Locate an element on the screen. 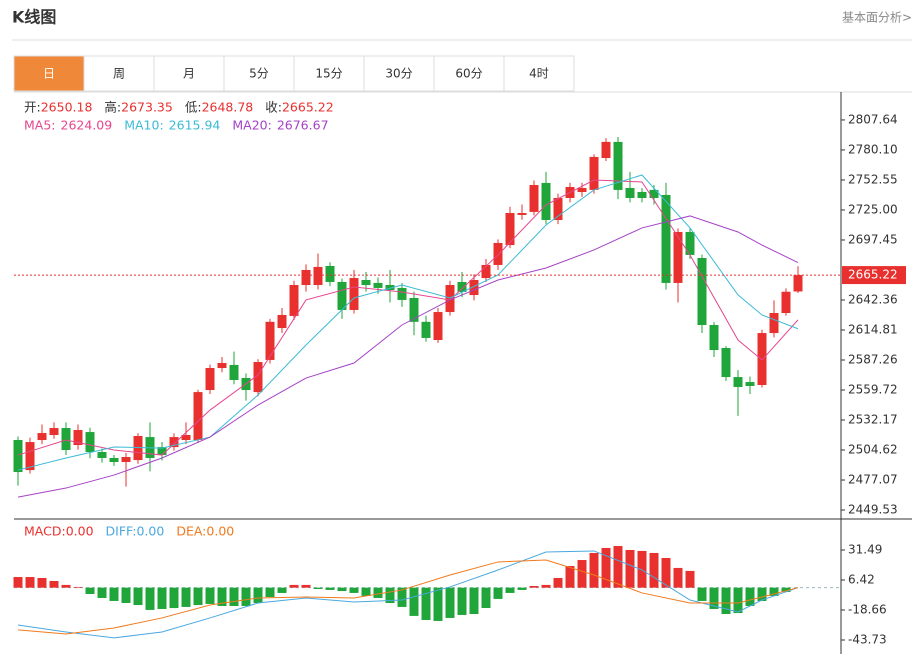 The height and width of the screenshot is (654, 921). tab-label: 月 is located at coordinates (189, 74).